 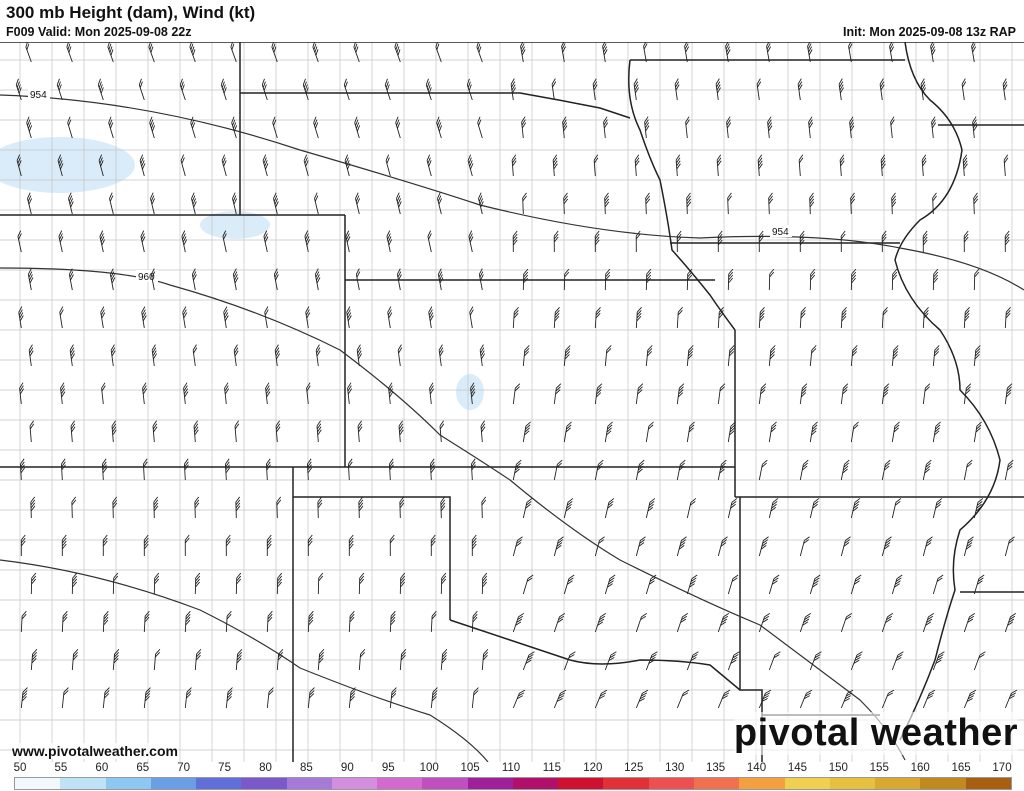 What do you see at coordinates (675, 768) in the screenshot?
I see `colorbar-tick: 130` at bounding box center [675, 768].